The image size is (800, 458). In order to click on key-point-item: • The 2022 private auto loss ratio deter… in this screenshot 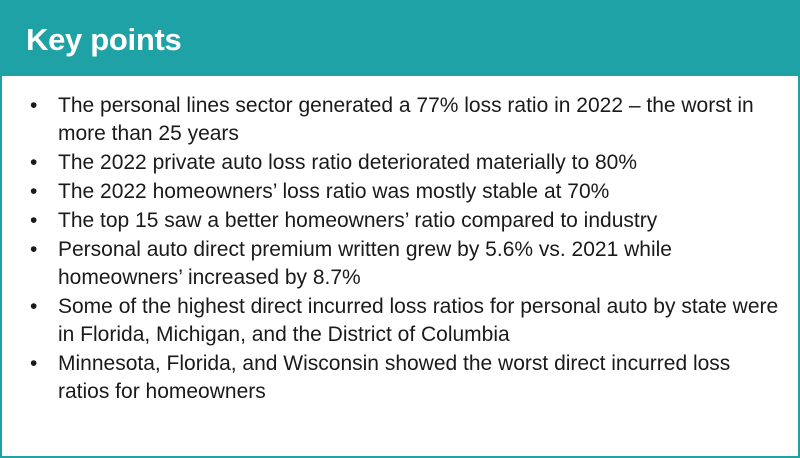, I will do `click(400, 163)`.